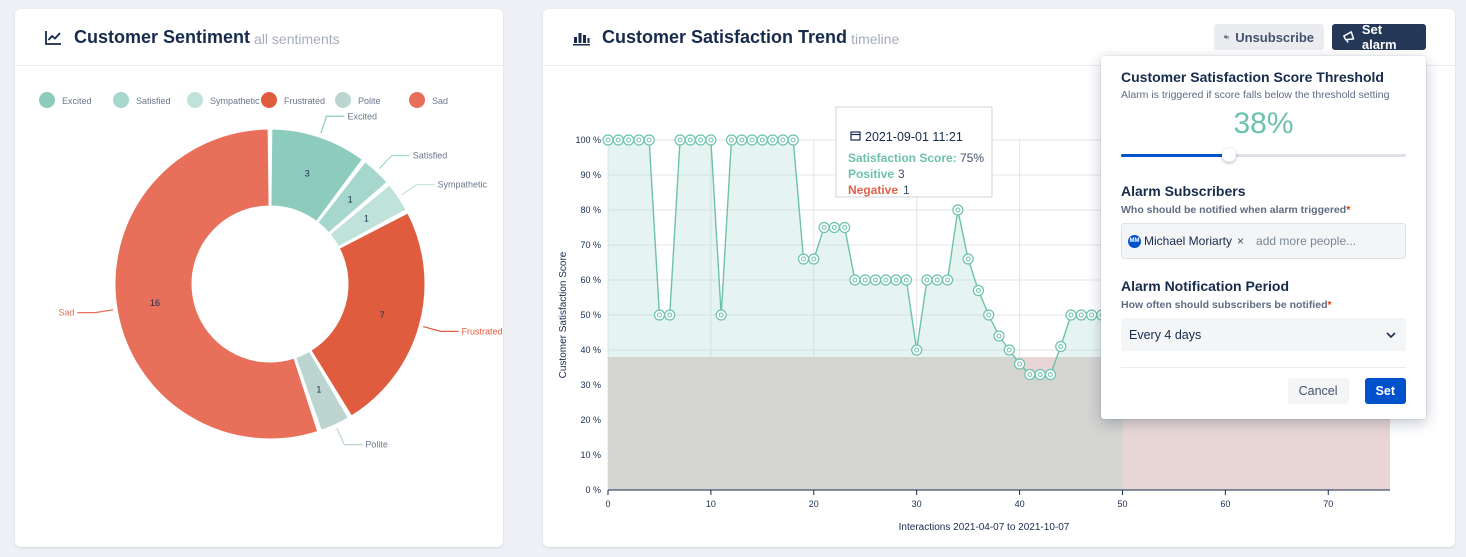  I want to click on sentiment-header: Customer Sentiment all sentiments, so click(259, 37).